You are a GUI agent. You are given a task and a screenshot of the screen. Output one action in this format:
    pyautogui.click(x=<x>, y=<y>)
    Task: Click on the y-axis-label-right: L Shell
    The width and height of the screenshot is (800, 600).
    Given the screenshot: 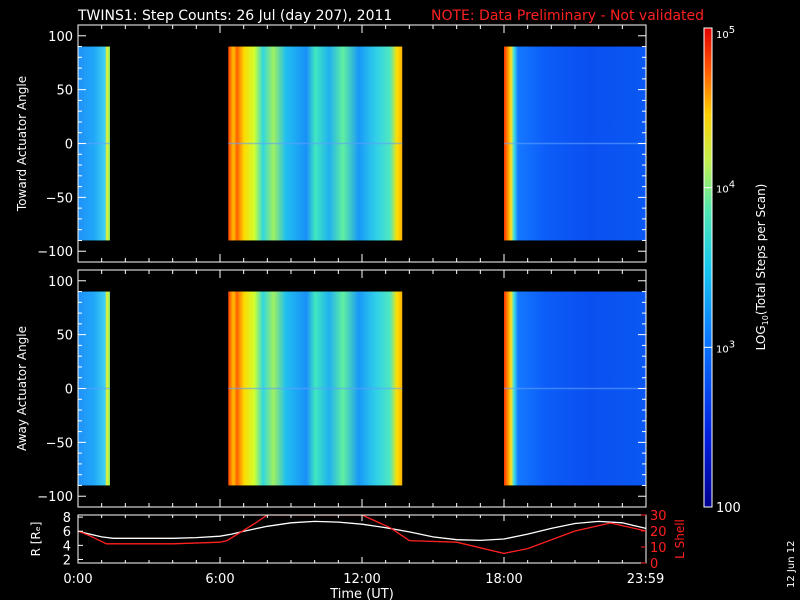 What is the action you would take?
    pyautogui.click(x=680, y=539)
    